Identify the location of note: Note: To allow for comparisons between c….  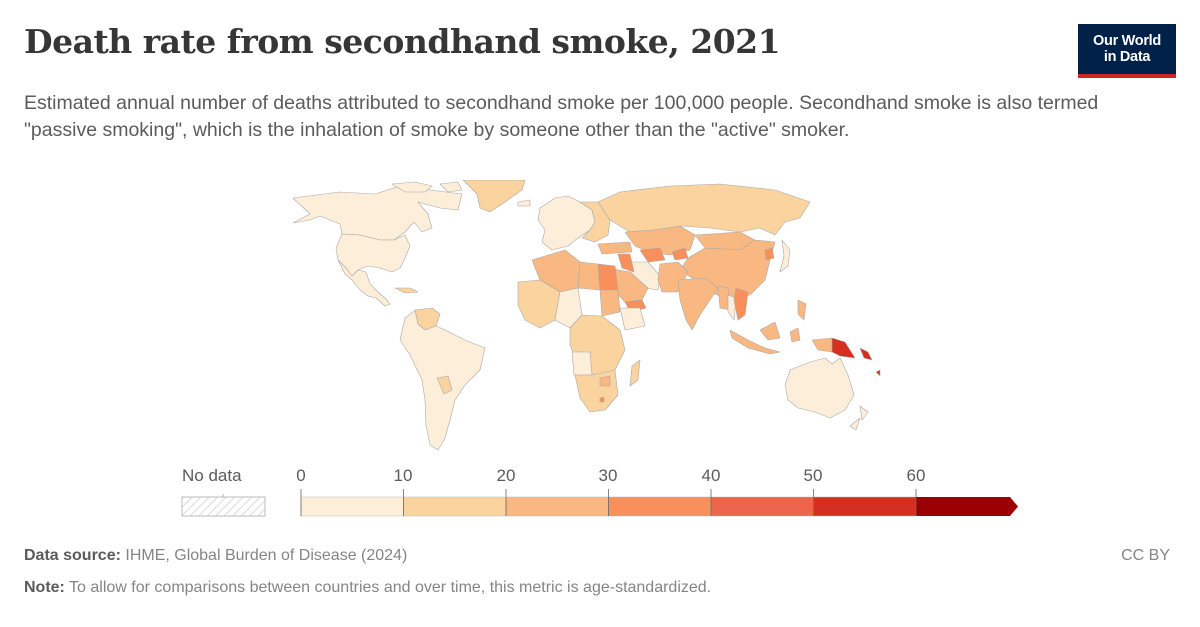
(367, 588).